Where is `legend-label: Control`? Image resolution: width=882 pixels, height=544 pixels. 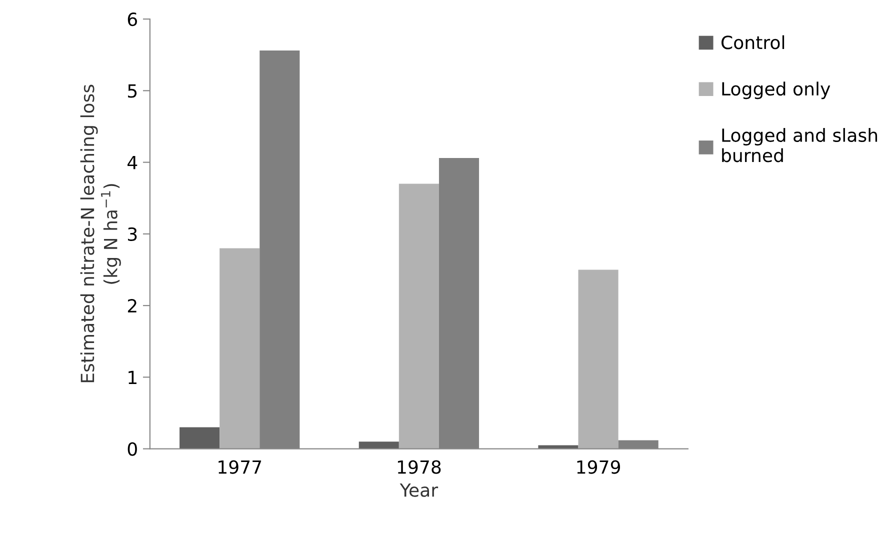
legend-label: Control is located at coordinates (753, 42).